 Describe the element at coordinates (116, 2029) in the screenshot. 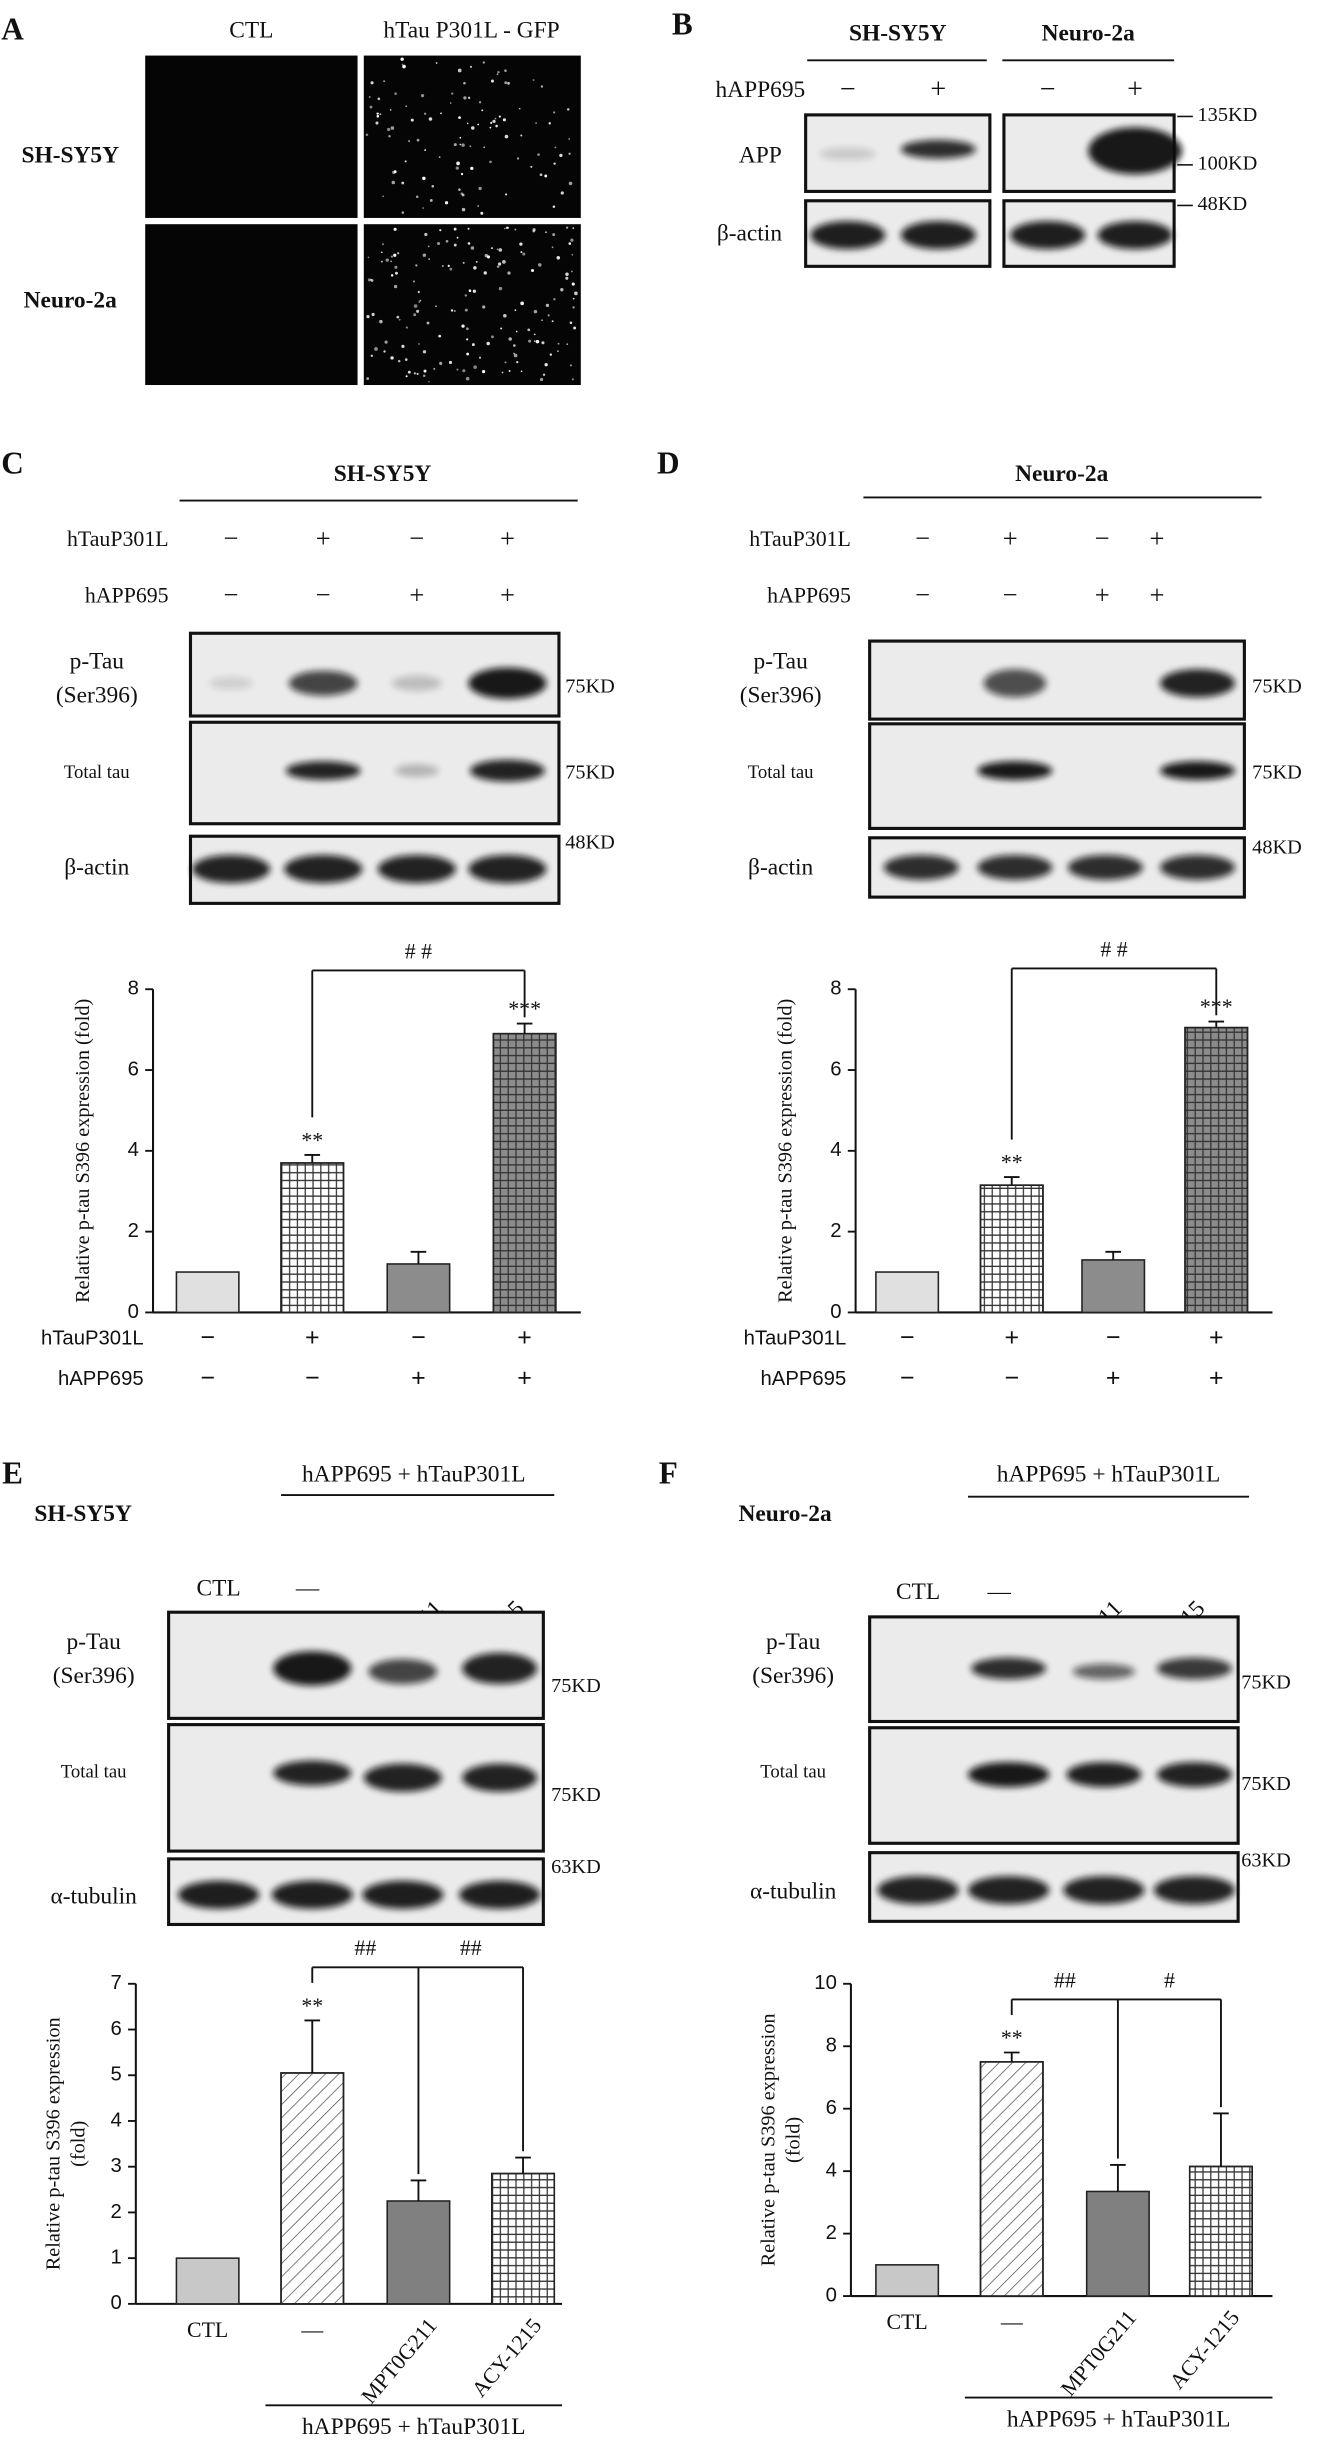

I see `y-tick-label: 6` at that location.